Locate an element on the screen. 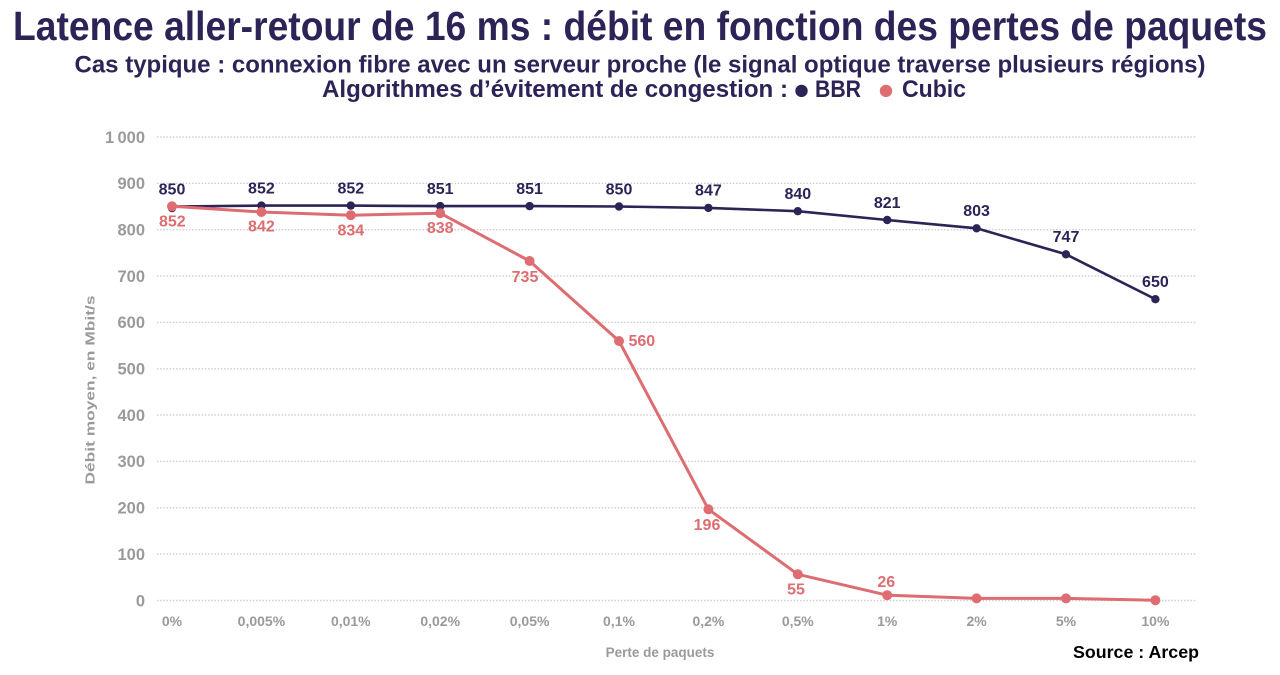 The height and width of the screenshot is (675, 1280). svg-text: BBR is located at coordinates (838, 89).